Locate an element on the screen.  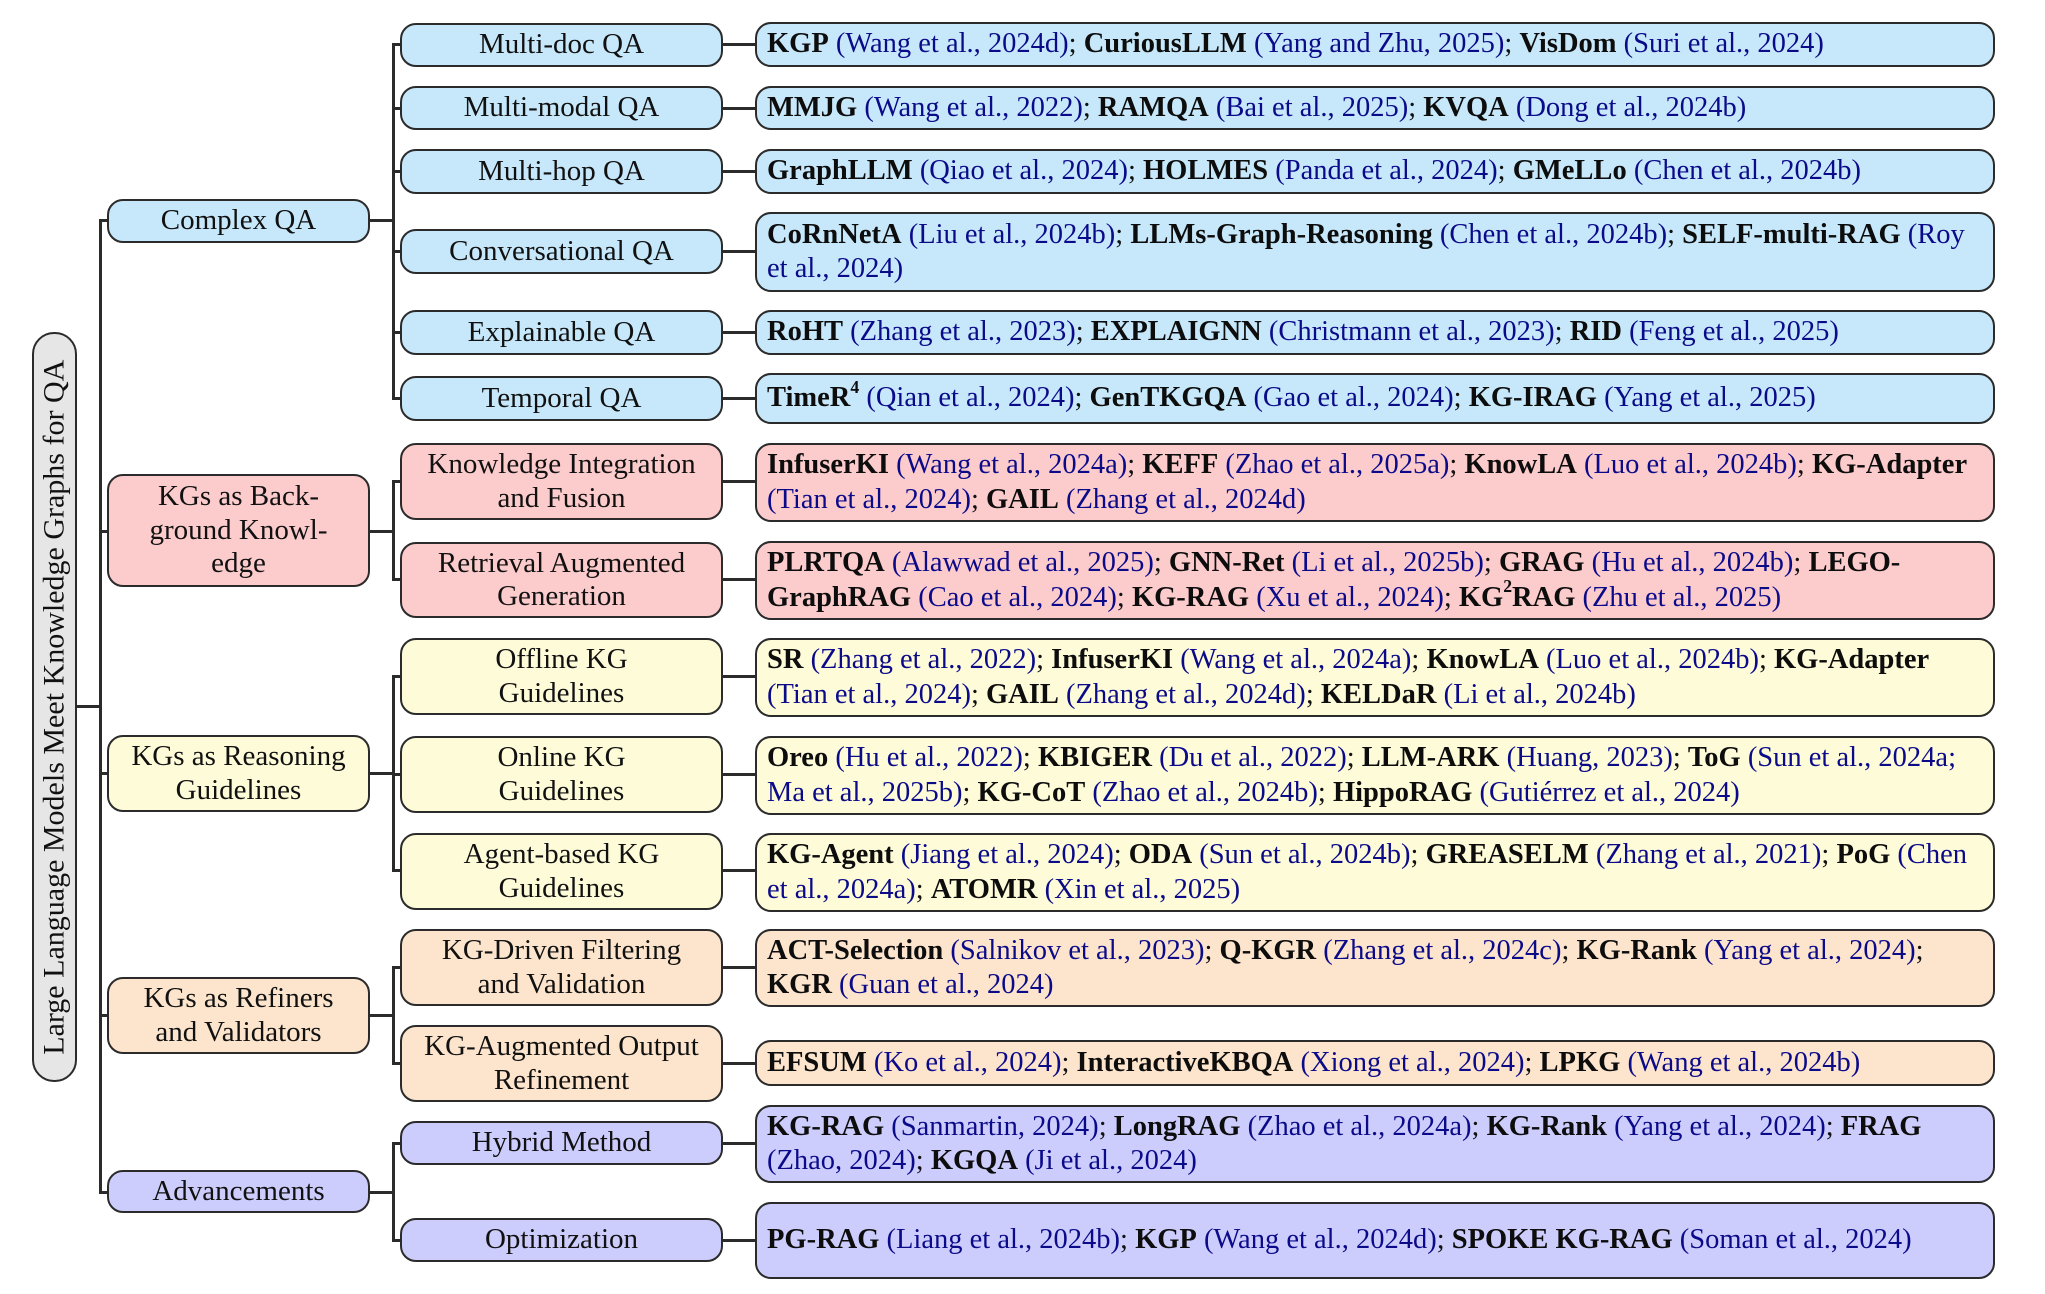
subcategory-label-line: Retrieval Augmented is located at coordinates (561, 562).